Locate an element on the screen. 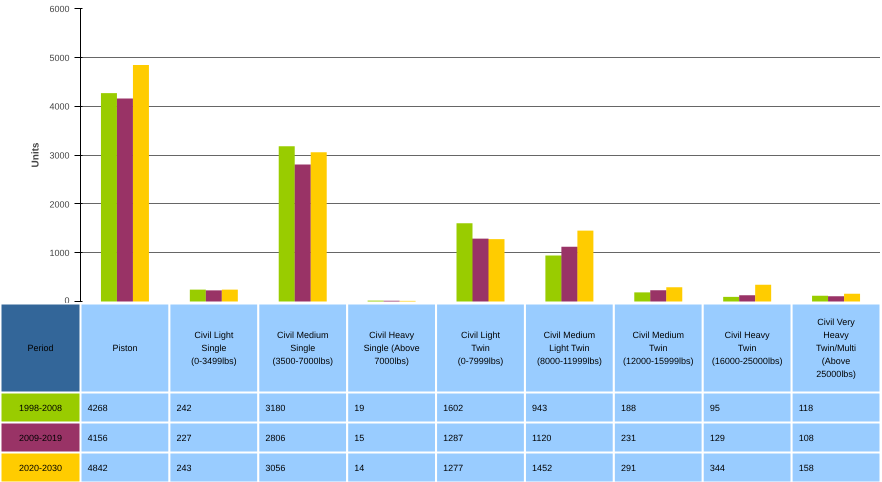 The height and width of the screenshot is (482, 882). data-label: 231 is located at coordinates (628, 438).